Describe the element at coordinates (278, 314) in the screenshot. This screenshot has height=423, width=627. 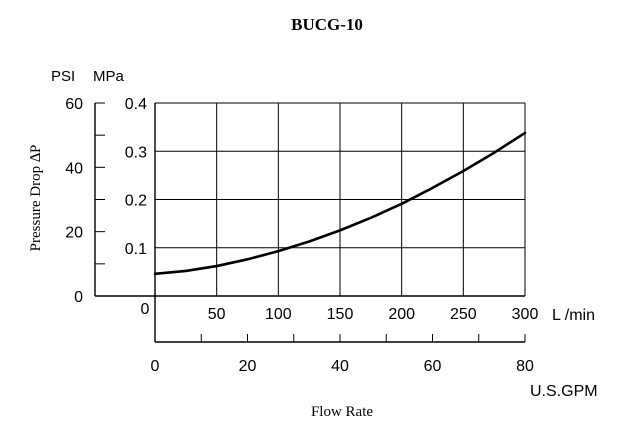
I see `lmin-tick-label: 100` at that location.